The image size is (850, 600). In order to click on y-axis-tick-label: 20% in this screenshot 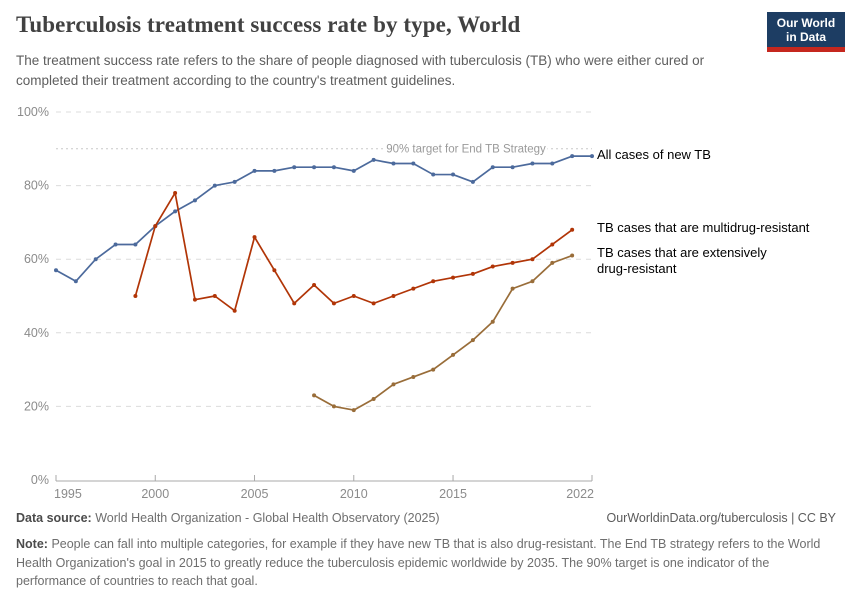, I will do `click(36, 406)`.